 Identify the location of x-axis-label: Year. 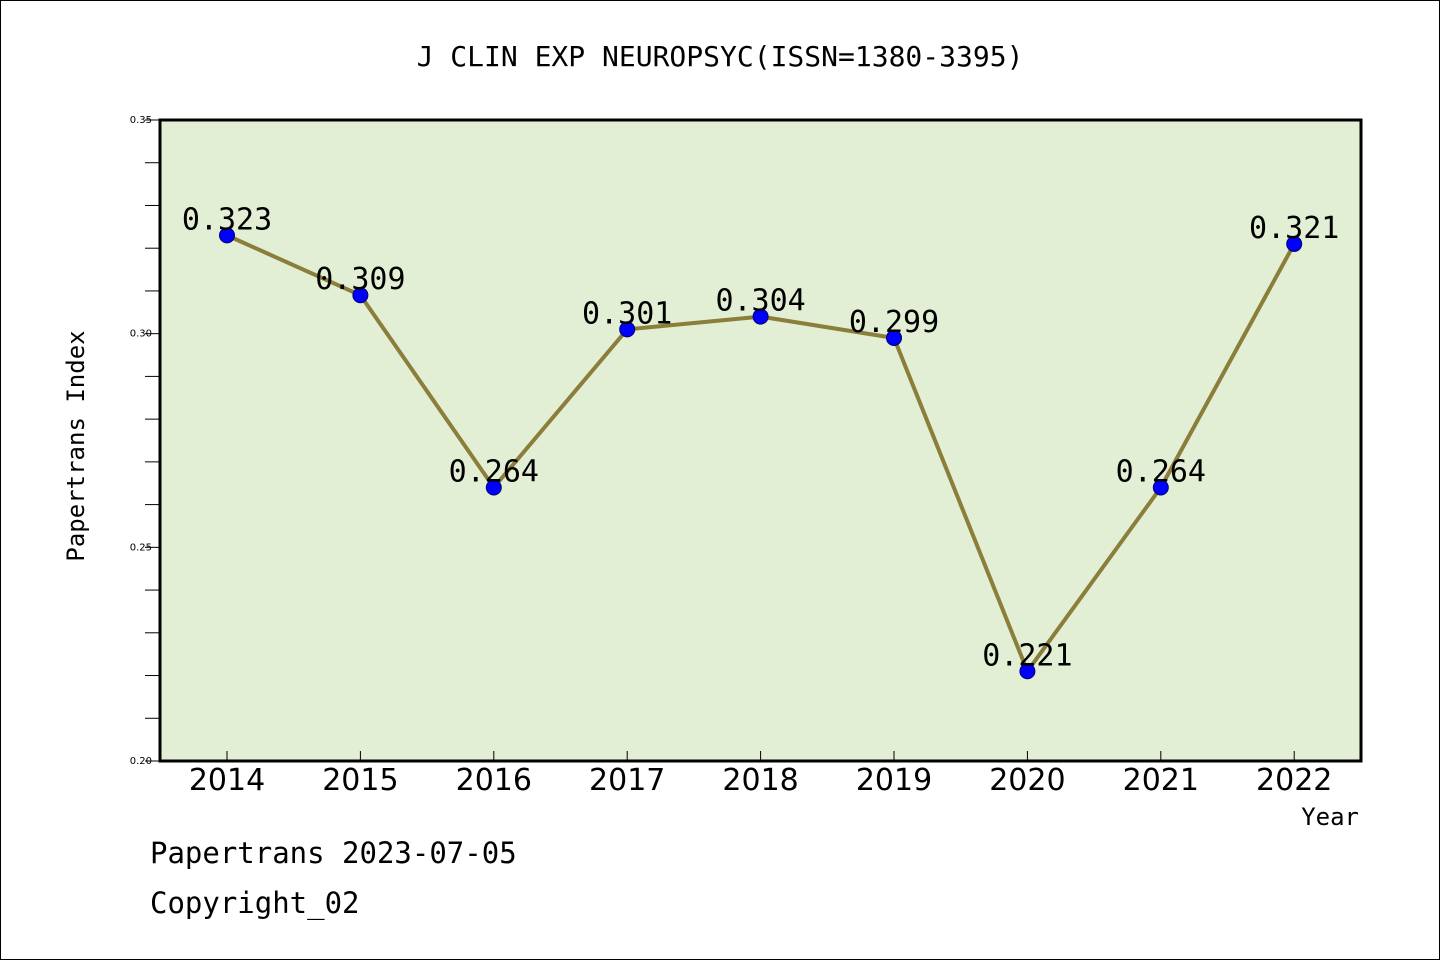
(1330, 817).